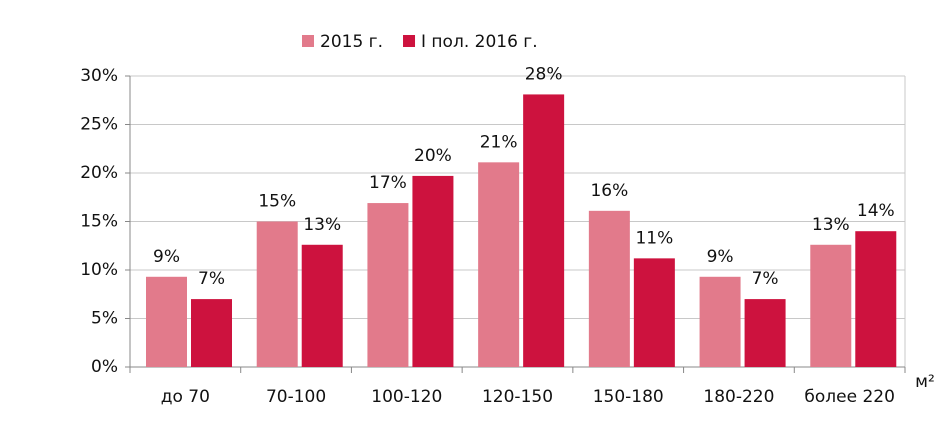 Image resolution: width=948 pixels, height=436 pixels. What do you see at coordinates (104, 367) in the screenshot?
I see `y-tick-label: 0%` at bounding box center [104, 367].